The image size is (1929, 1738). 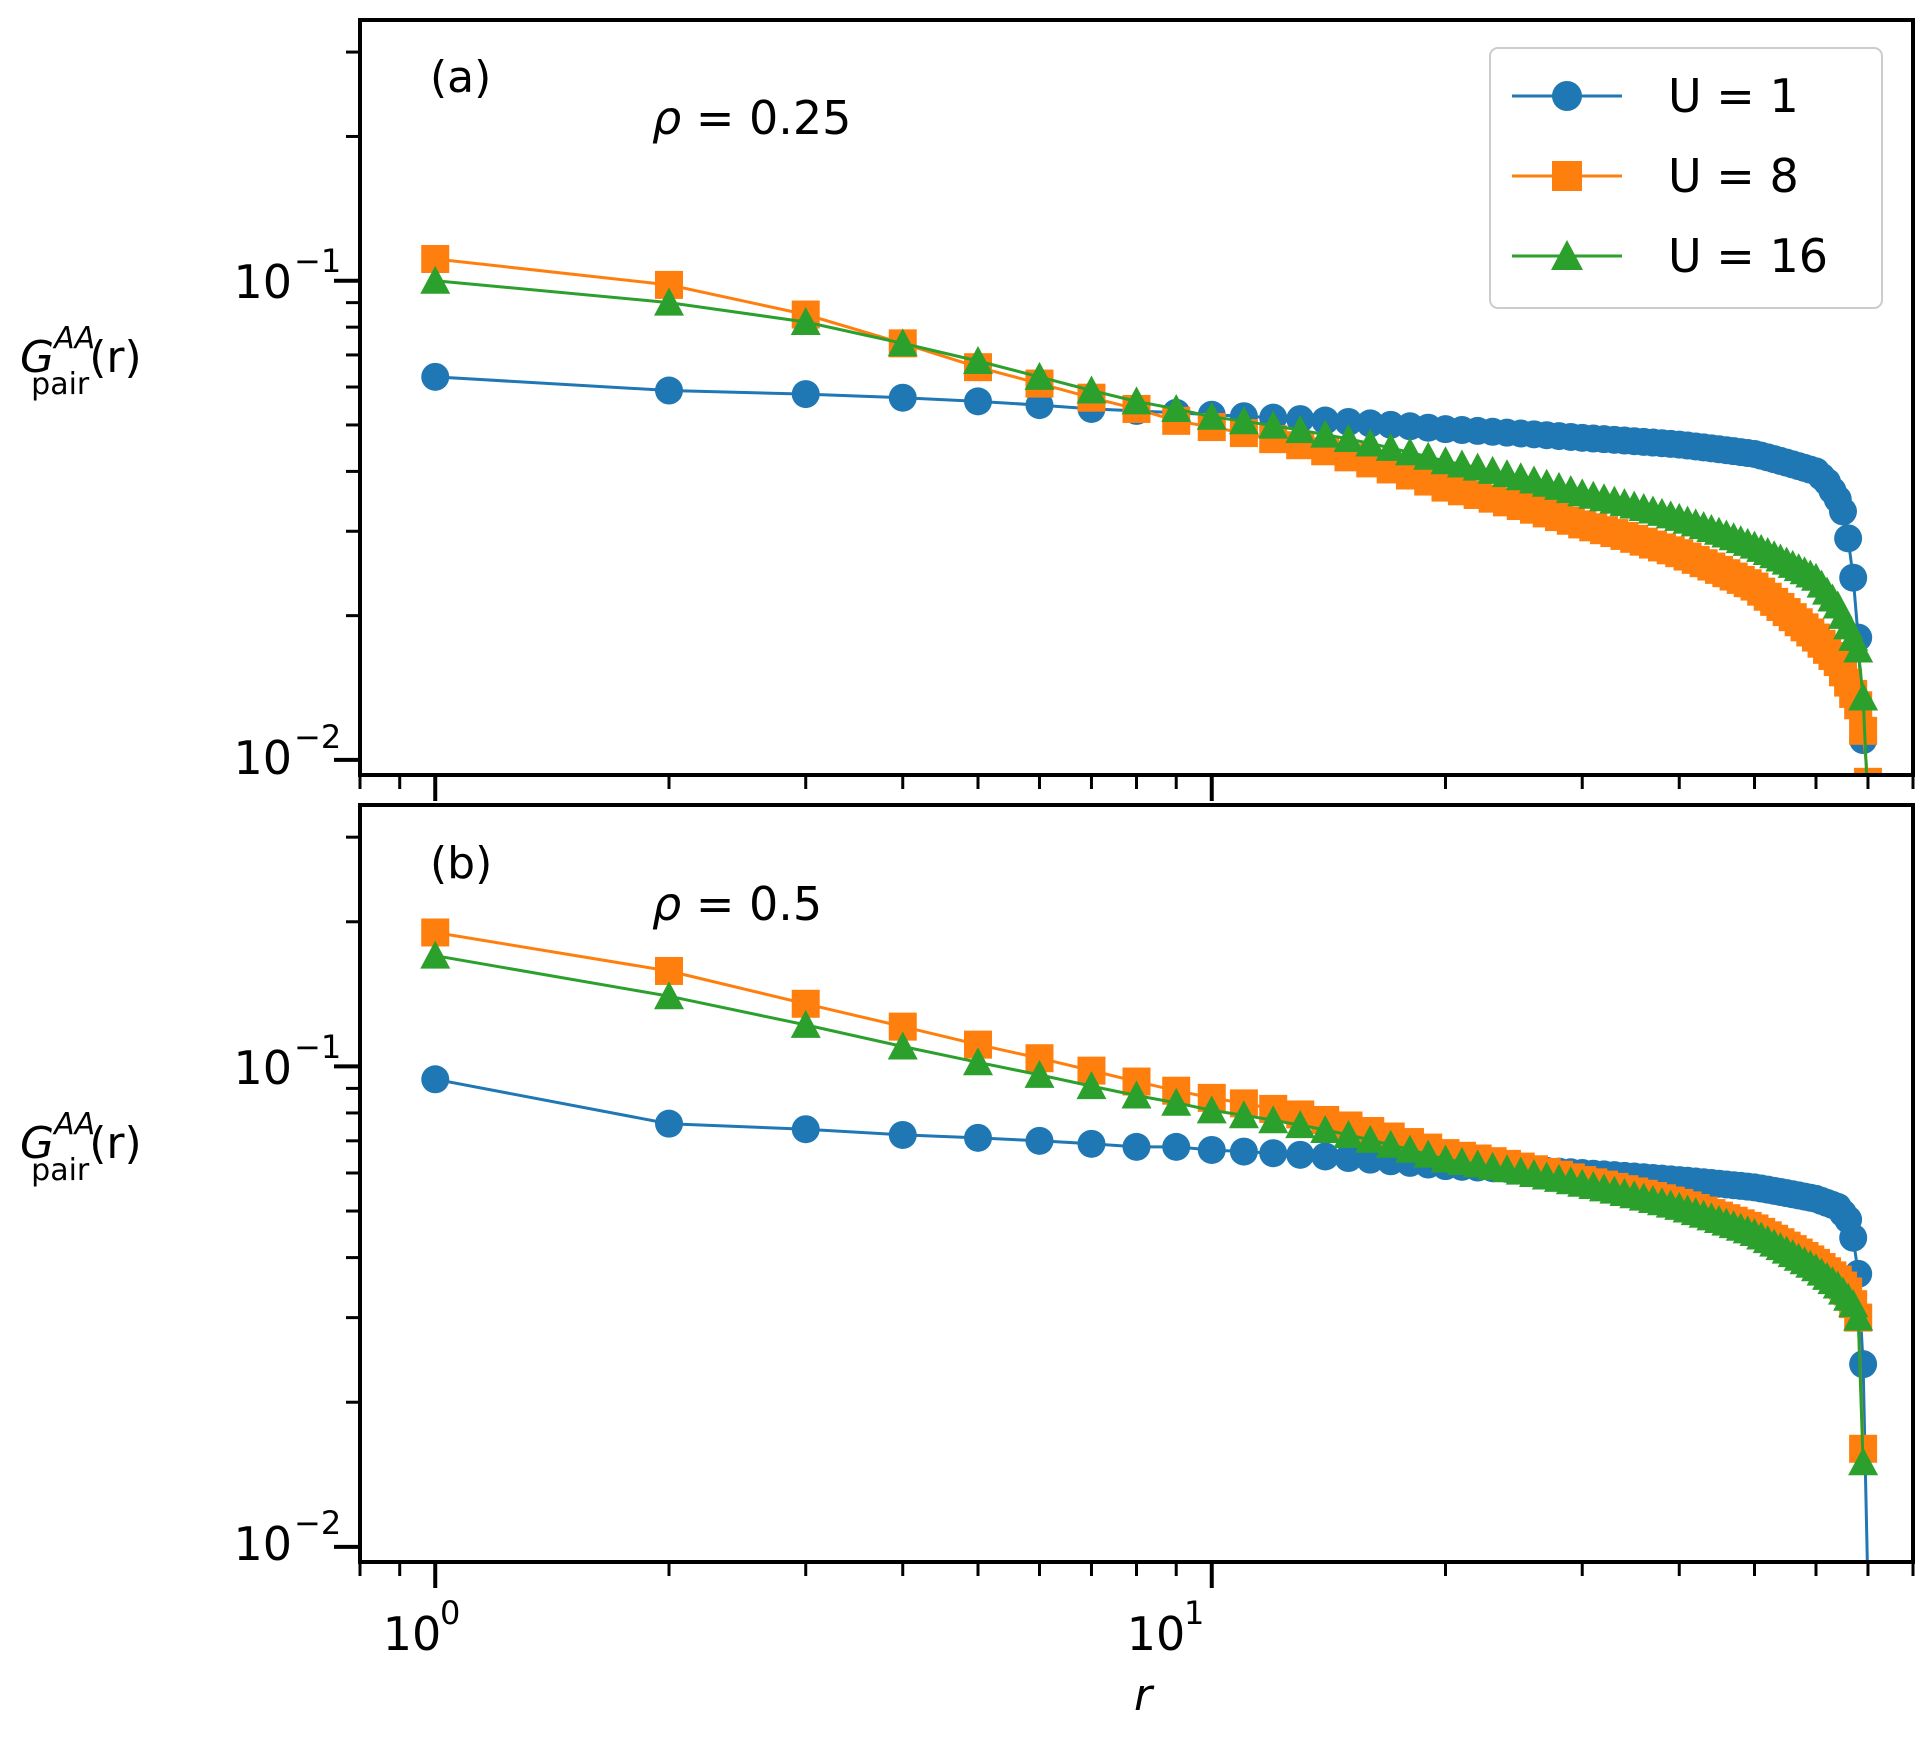 What do you see at coordinates (1748, 256) in the screenshot?
I see `svg-text: U = 16` at bounding box center [1748, 256].